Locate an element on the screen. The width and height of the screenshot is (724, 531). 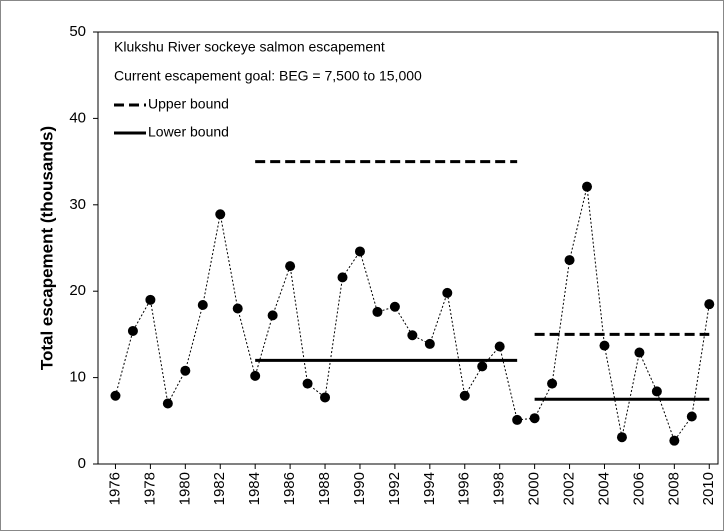
x-tick-label: 1986 is located at coordinates (289, 488).